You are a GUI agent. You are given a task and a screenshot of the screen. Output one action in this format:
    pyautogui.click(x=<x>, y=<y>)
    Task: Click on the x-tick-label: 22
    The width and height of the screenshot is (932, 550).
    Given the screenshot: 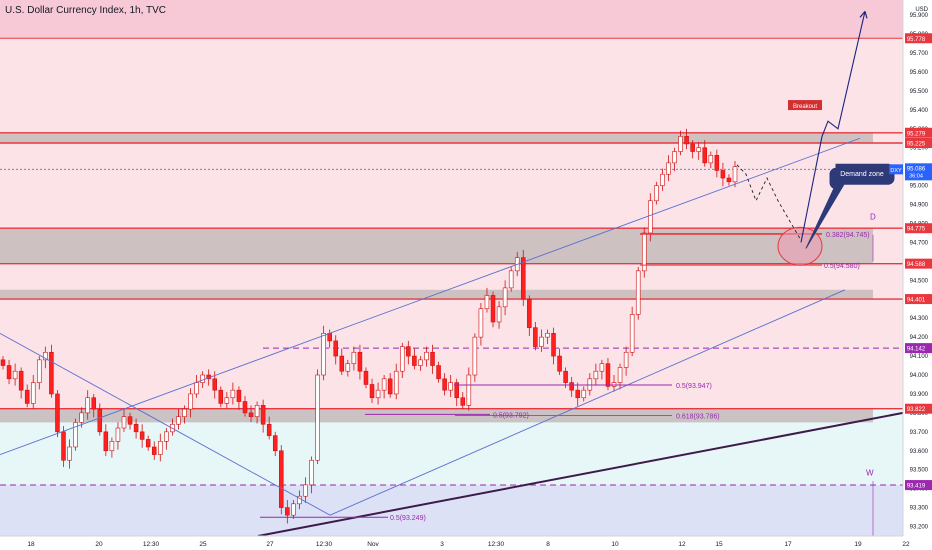 What is the action you would take?
    pyautogui.click(x=906, y=544)
    